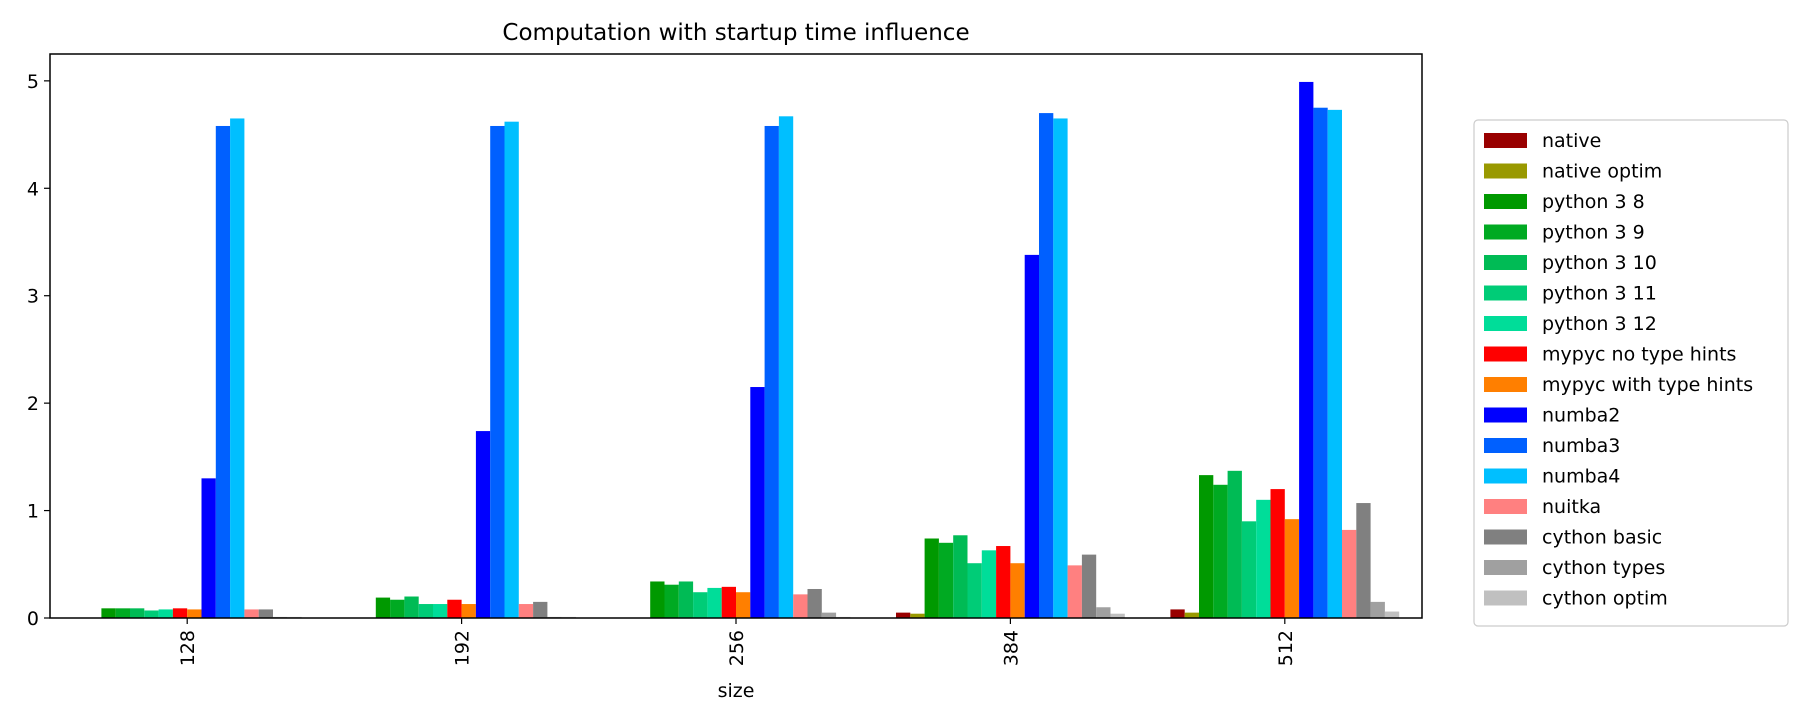 Image resolution: width=1800 pixels, height=724 pixels. Describe the element at coordinates (33, 404) in the screenshot. I see `y-tick-label: 2` at that location.